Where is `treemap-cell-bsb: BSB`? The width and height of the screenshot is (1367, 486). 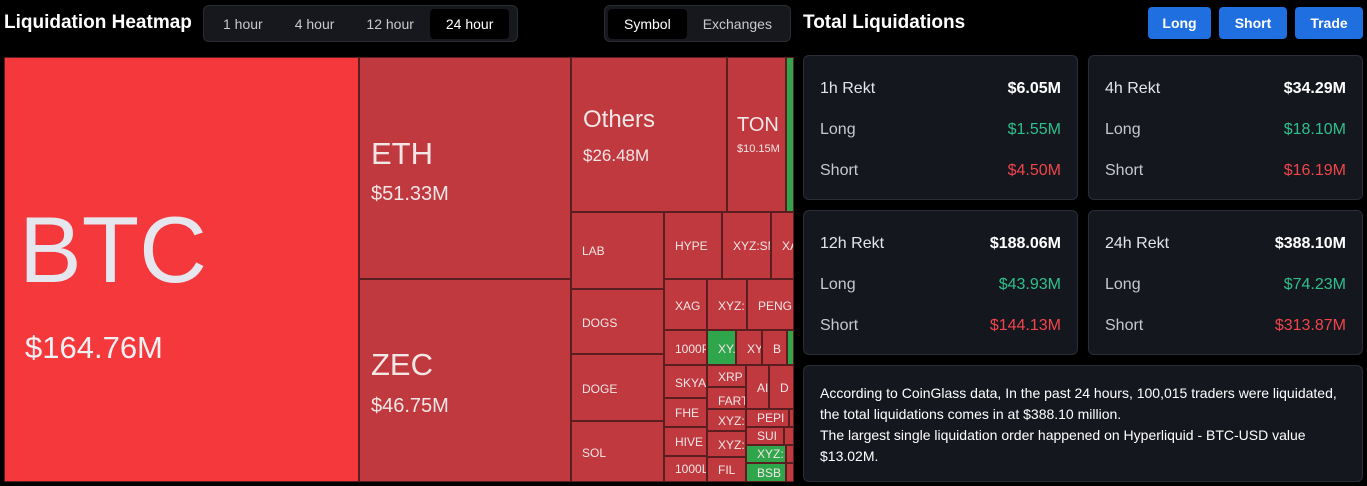 treemap-cell-bsb: BSB is located at coordinates (766, 472).